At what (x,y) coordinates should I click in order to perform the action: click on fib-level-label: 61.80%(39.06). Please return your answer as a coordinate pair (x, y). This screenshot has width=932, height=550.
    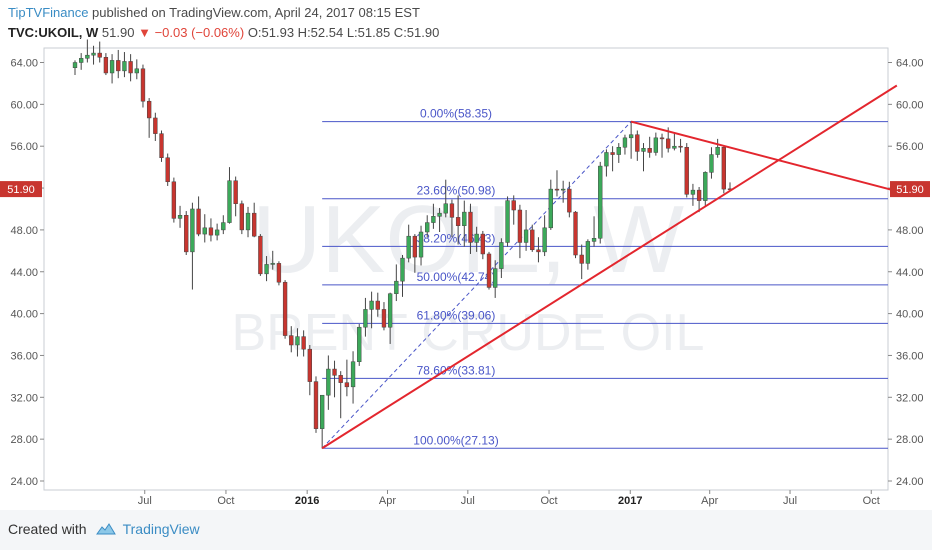
    Looking at the image, I should click on (456, 315).